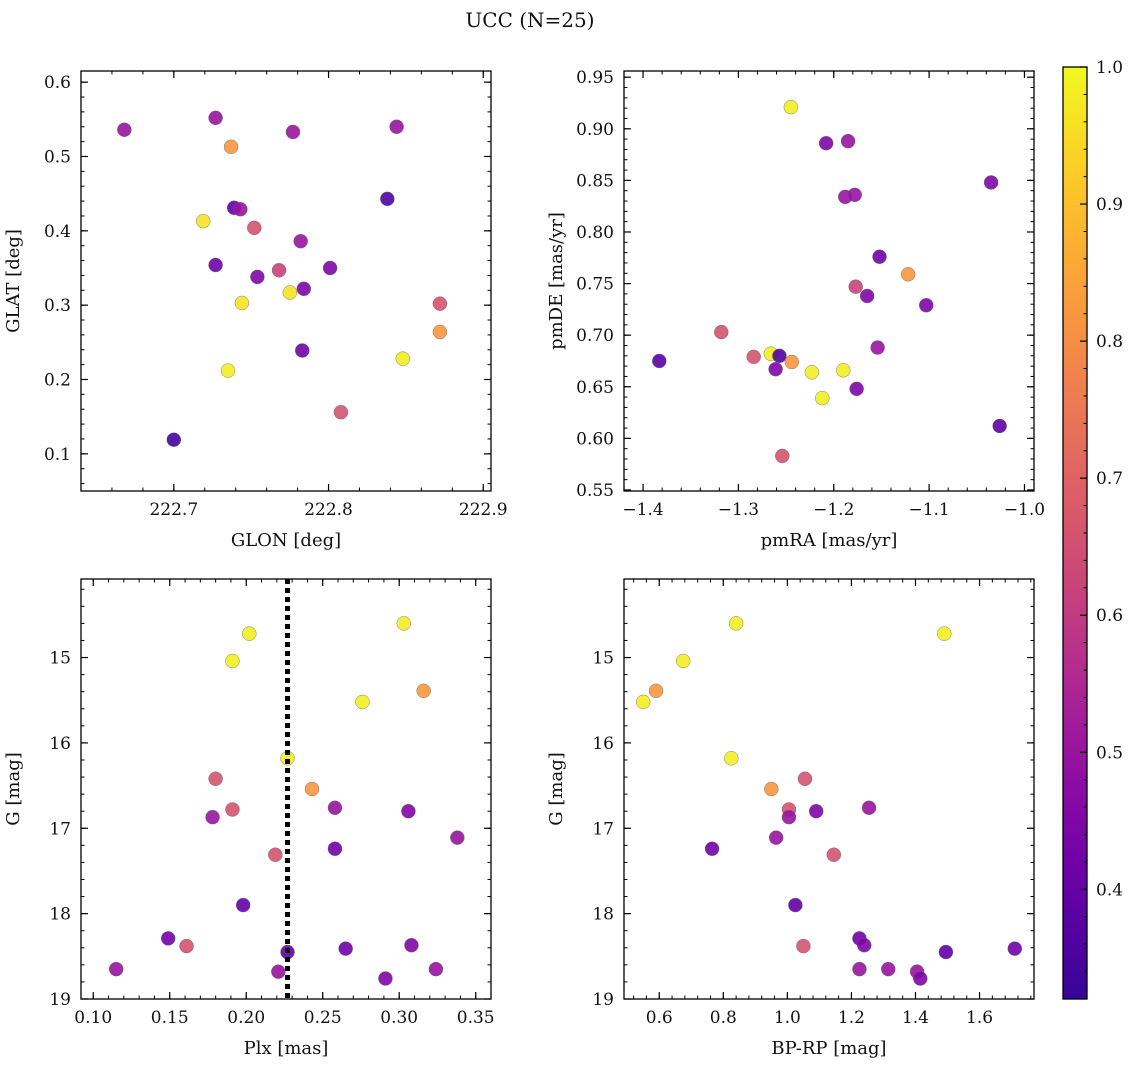  Describe the element at coordinates (57, 380) in the screenshot. I see `y-tick-label: 0.2` at that location.